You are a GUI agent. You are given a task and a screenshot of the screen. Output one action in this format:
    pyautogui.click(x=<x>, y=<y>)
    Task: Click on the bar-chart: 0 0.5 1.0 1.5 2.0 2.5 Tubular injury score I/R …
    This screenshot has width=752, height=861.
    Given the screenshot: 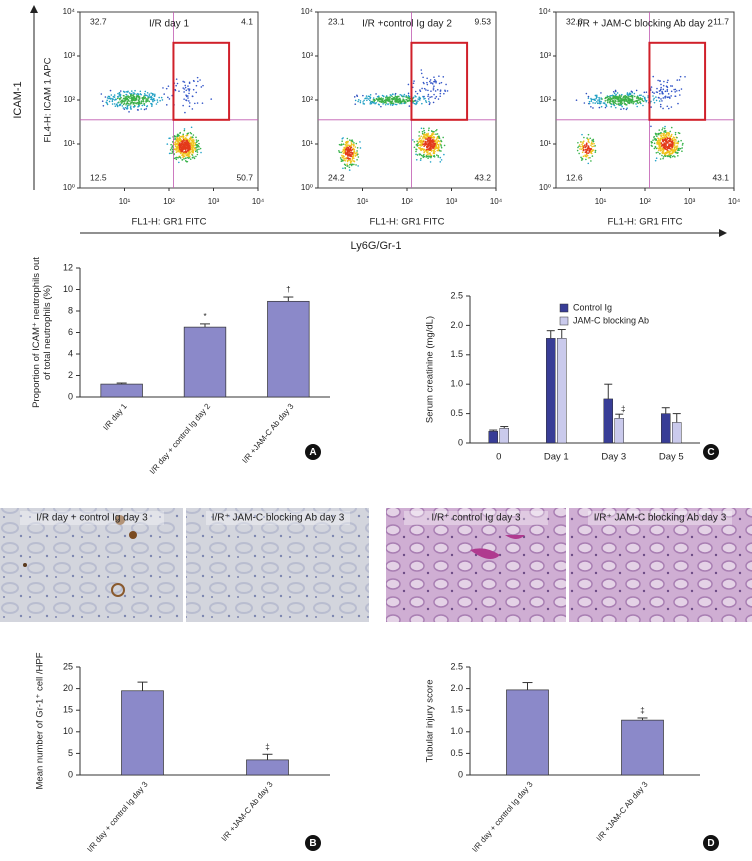 What is the action you would take?
    pyautogui.click(x=572, y=757)
    